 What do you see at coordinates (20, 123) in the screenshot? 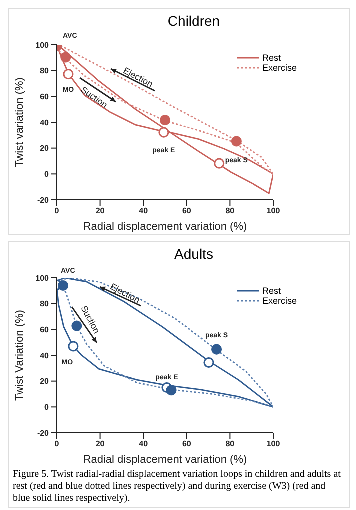
I see `y-axis-title: Twist variation (%)` at bounding box center [20, 123].